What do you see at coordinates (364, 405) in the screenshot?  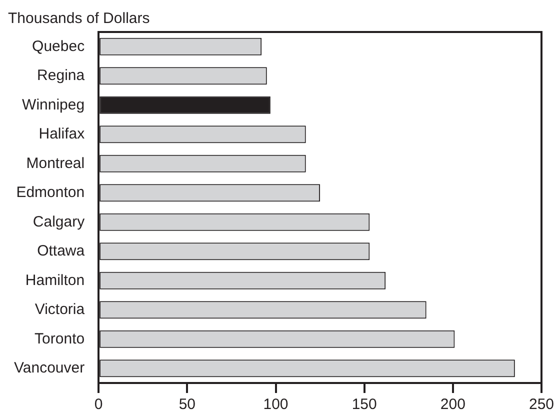 I see `x-tick-label: 150` at bounding box center [364, 405].